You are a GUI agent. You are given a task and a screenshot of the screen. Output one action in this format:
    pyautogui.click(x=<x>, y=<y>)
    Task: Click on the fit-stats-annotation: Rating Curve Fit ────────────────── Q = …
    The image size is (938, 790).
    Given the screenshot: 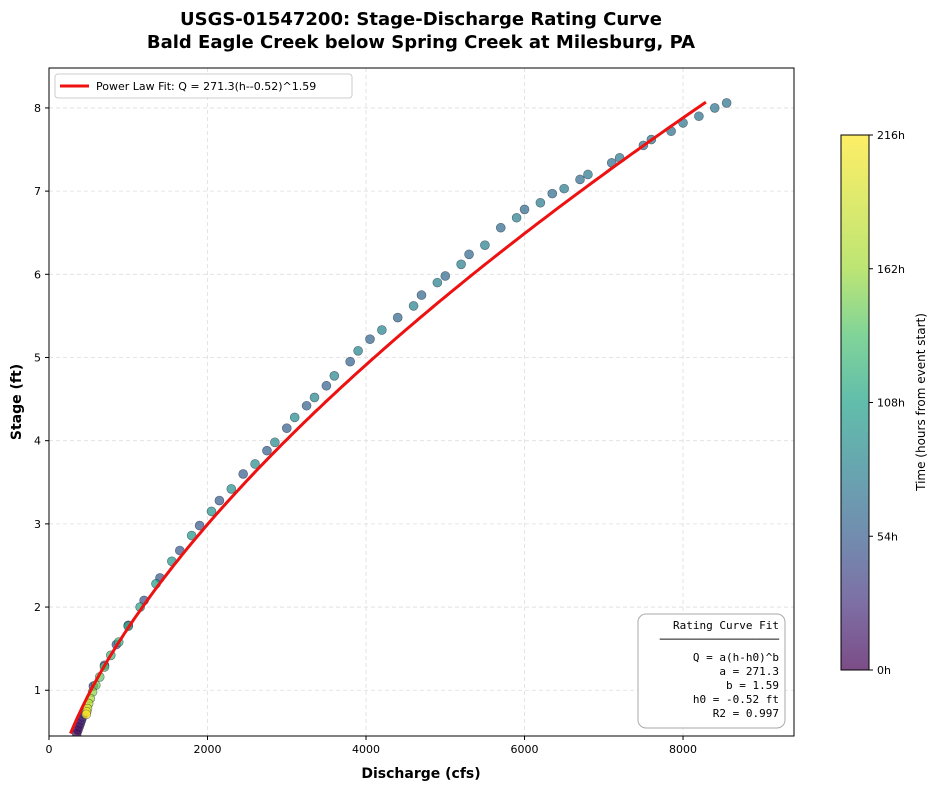 What is the action you would take?
    pyautogui.click(x=711, y=671)
    